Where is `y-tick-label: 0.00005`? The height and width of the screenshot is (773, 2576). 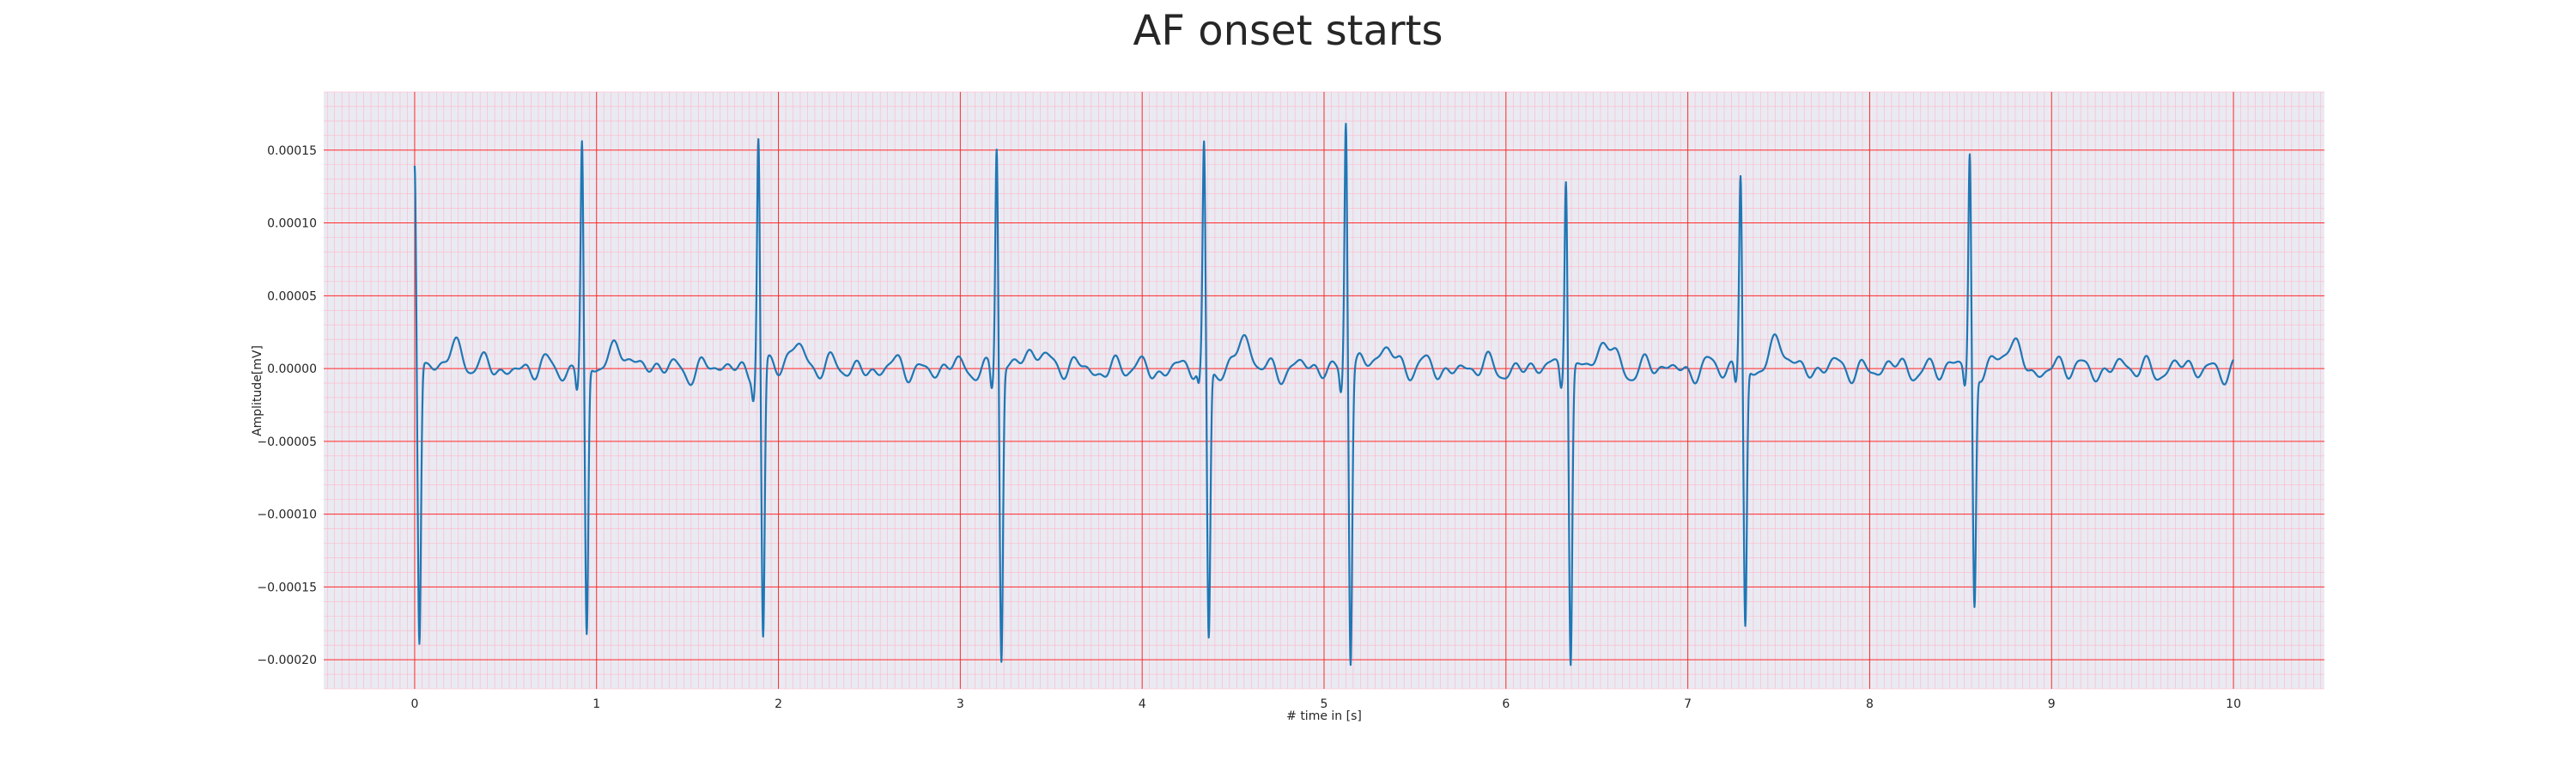 y-tick-label: 0.00005 is located at coordinates (292, 296).